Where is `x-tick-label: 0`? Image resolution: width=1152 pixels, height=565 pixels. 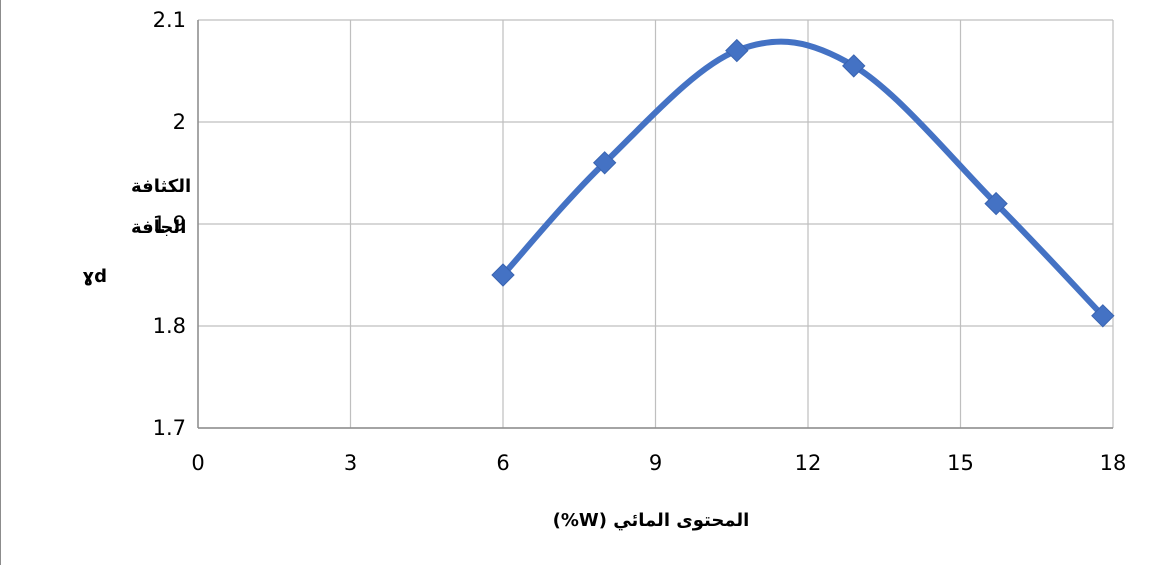 x-tick-label: 0 is located at coordinates (197, 463).